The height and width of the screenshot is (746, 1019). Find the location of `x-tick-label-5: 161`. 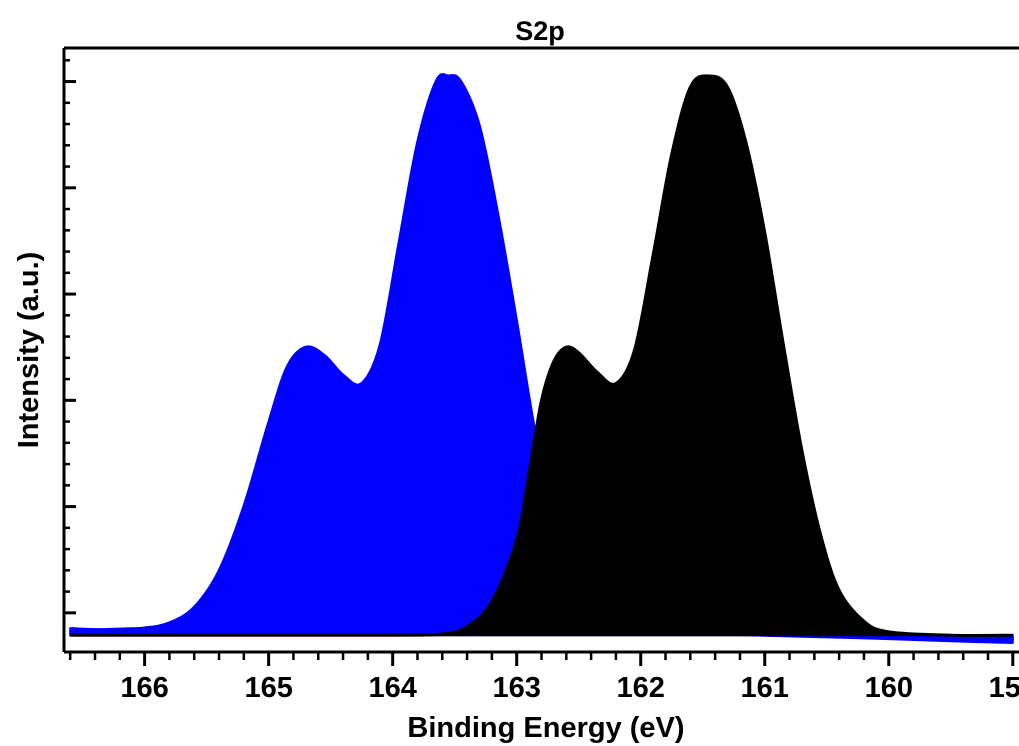

x-tick-label-5: 161 is located at coordinates (765, 688).